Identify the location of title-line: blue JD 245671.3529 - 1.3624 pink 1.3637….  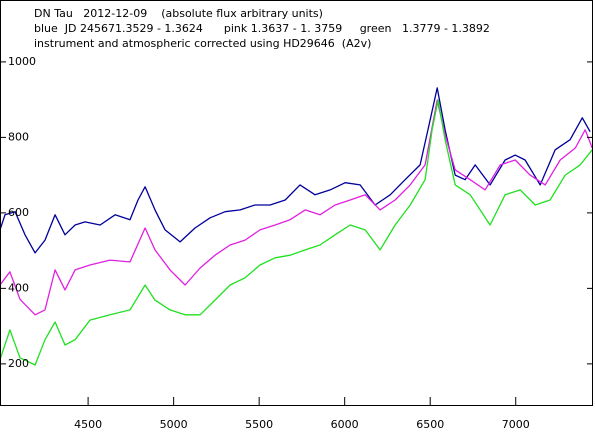
(262, 28).